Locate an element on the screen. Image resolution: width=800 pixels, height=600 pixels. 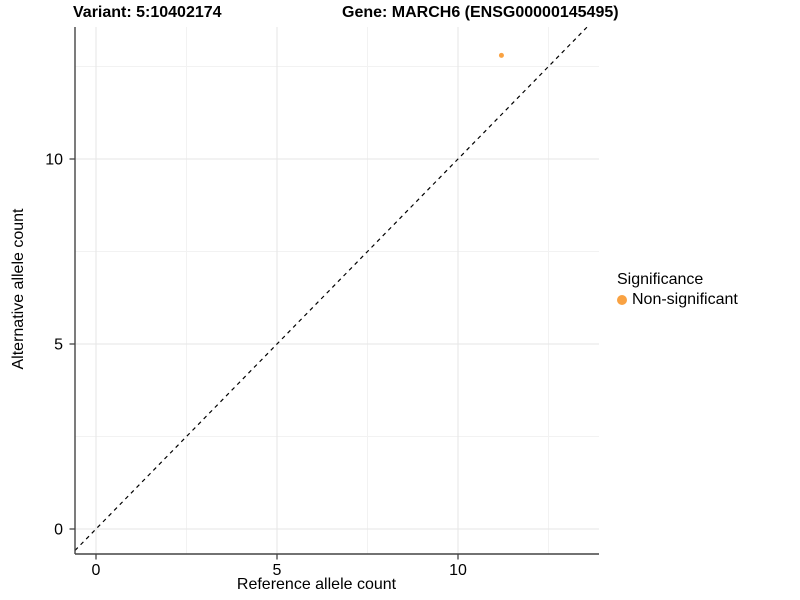
gene-title: Gene: MARCH6 (ENSG00000145495) is located at coordinates (480, 12).